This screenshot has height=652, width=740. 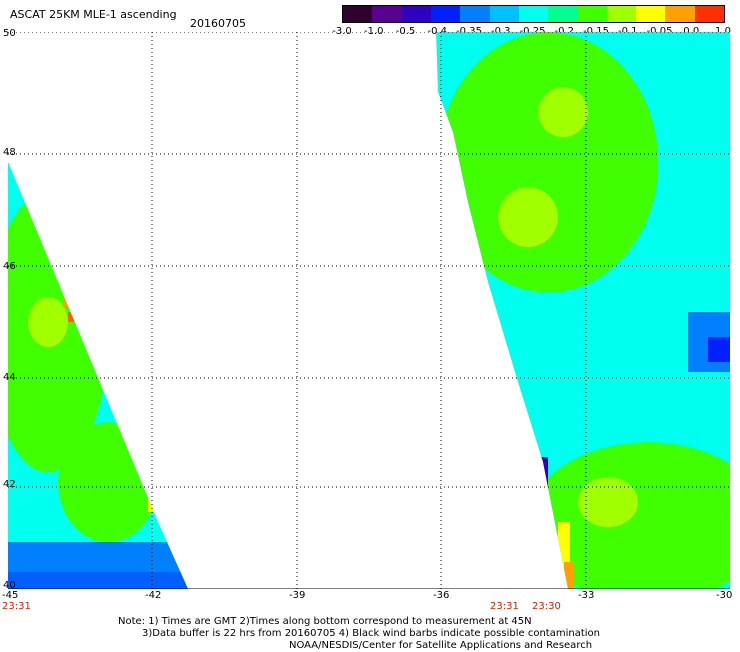 What do you see at coordinates (153, 502) in the screenshot?
I see `west-yellow-patch` at bounding box center [153, 502].